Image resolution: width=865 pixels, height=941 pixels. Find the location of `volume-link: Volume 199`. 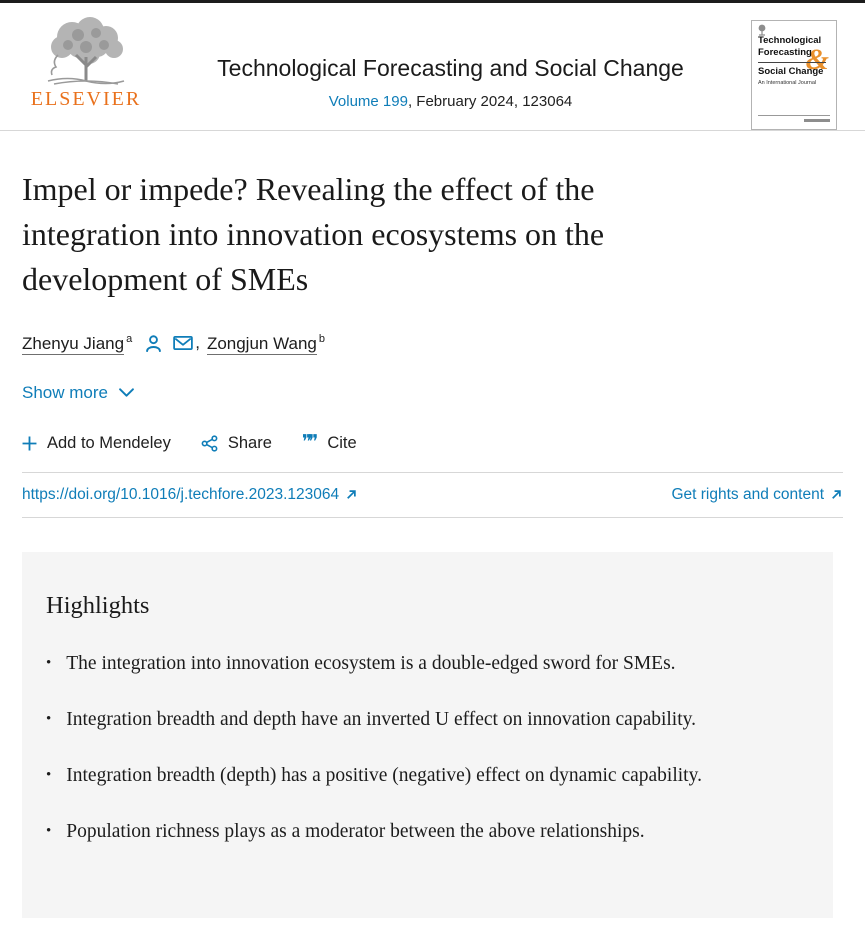

volume-link: Volume 199 is located at coordinates (368, 101).